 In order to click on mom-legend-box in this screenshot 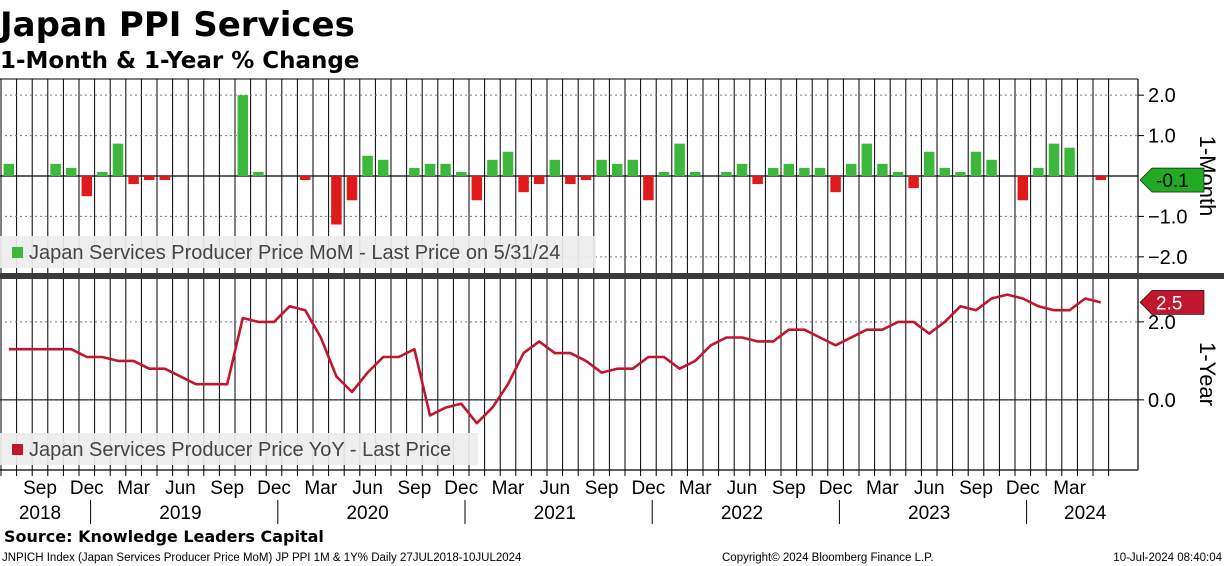, I will do `click(298, 252)`.